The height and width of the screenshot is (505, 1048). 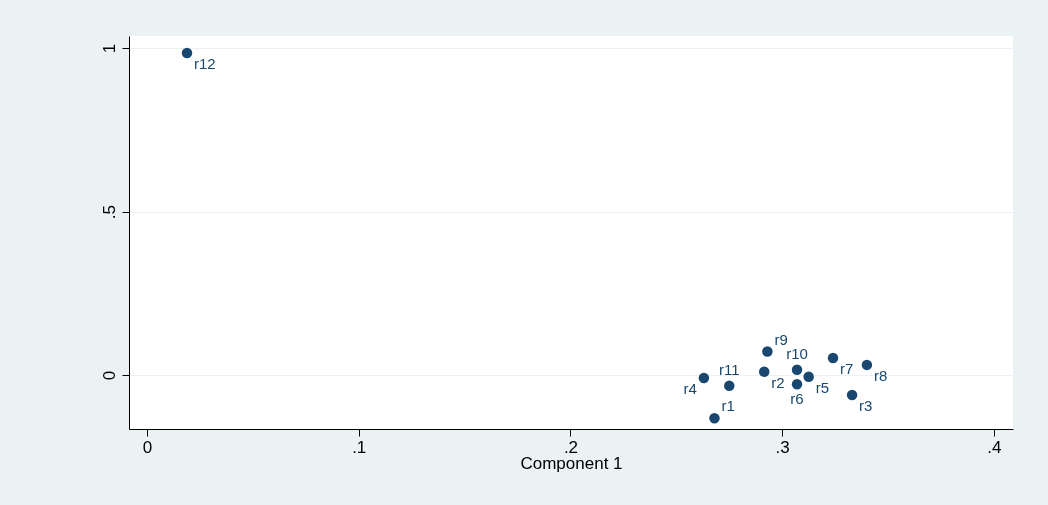 What do you see at coordinates (797, 353) in the screenshot?
I see `annotation: r10` at bounding box center [797, 353].